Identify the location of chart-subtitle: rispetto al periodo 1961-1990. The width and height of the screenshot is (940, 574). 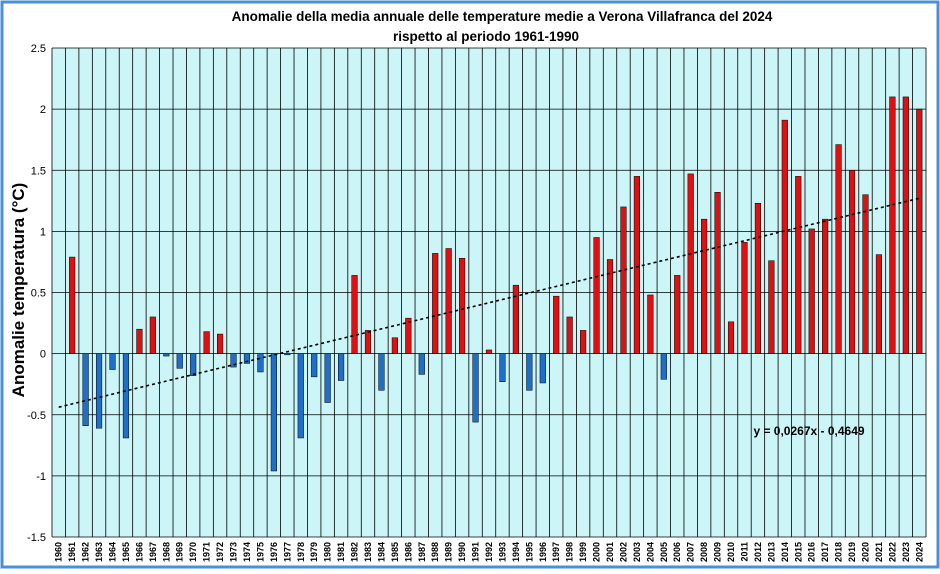
(486, 36).